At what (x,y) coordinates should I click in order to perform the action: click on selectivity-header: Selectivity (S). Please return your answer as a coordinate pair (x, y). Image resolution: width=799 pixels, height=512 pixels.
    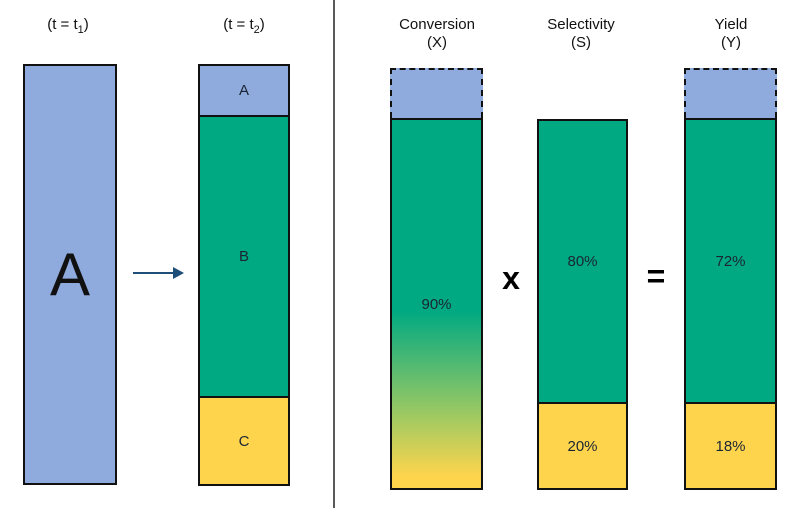
    Looking at the image, I should click on (581, 34).